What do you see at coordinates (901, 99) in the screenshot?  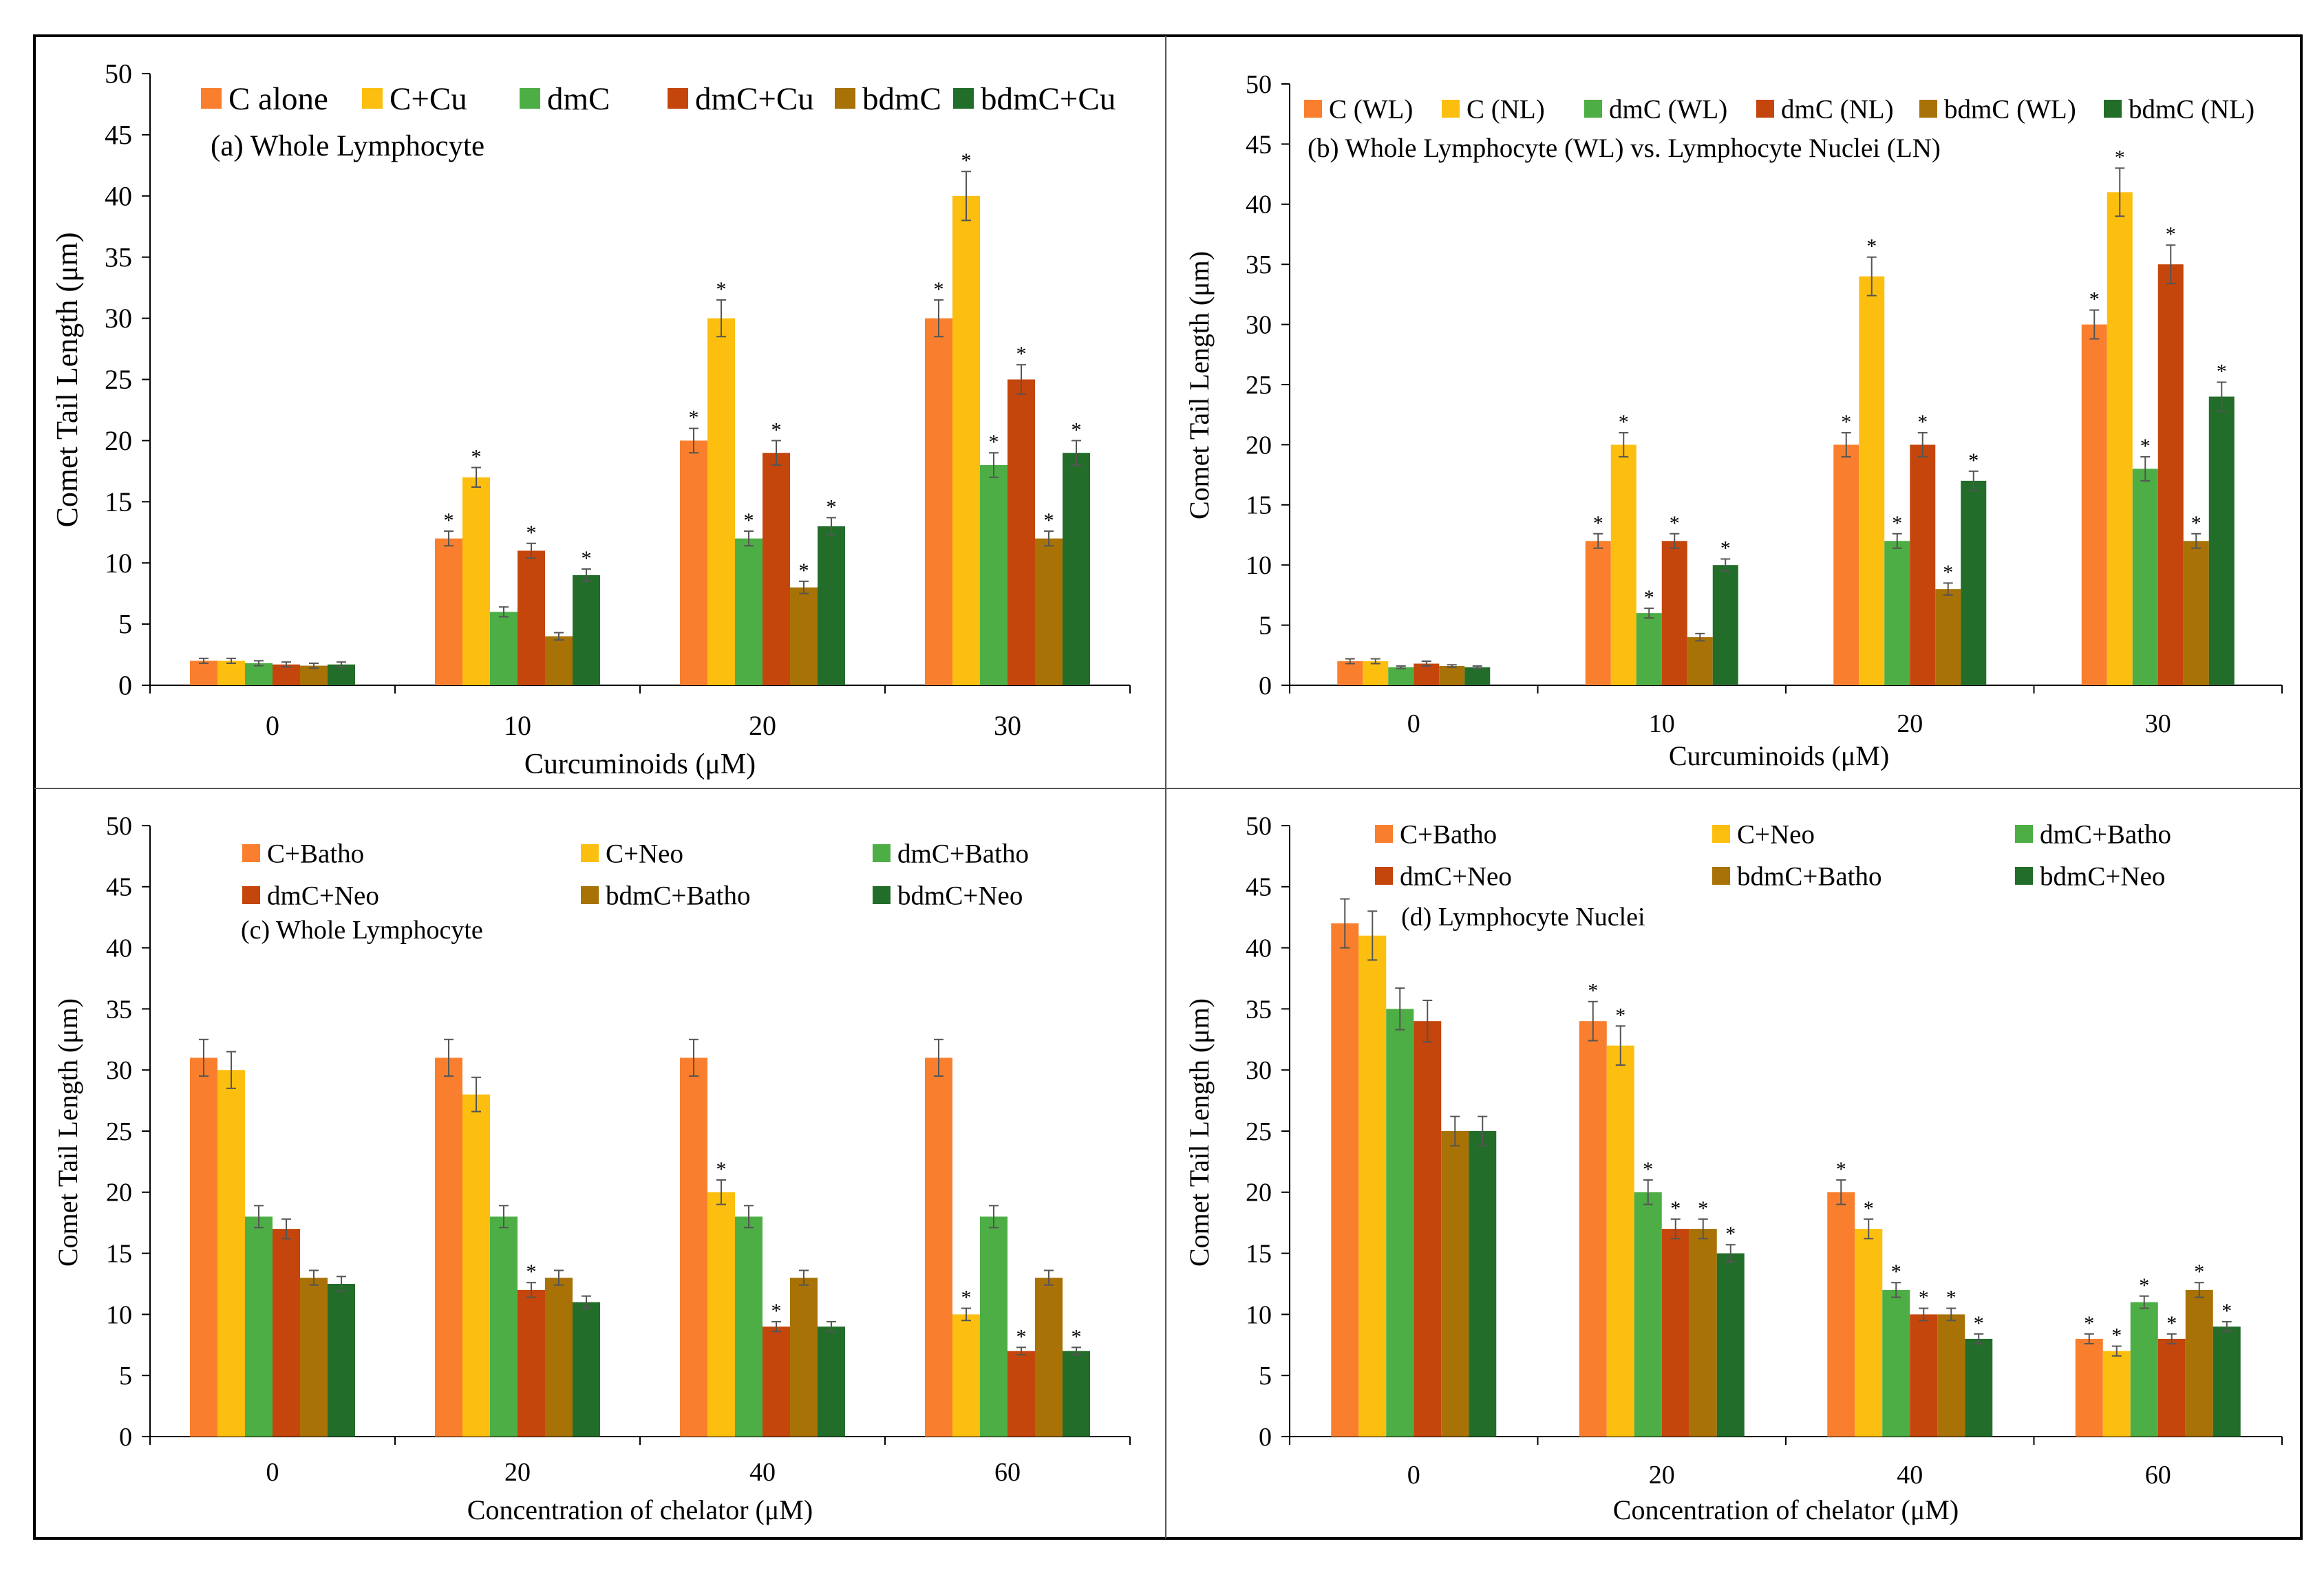 I see `legend-label: bdmC` at bounding box center [901, 99].